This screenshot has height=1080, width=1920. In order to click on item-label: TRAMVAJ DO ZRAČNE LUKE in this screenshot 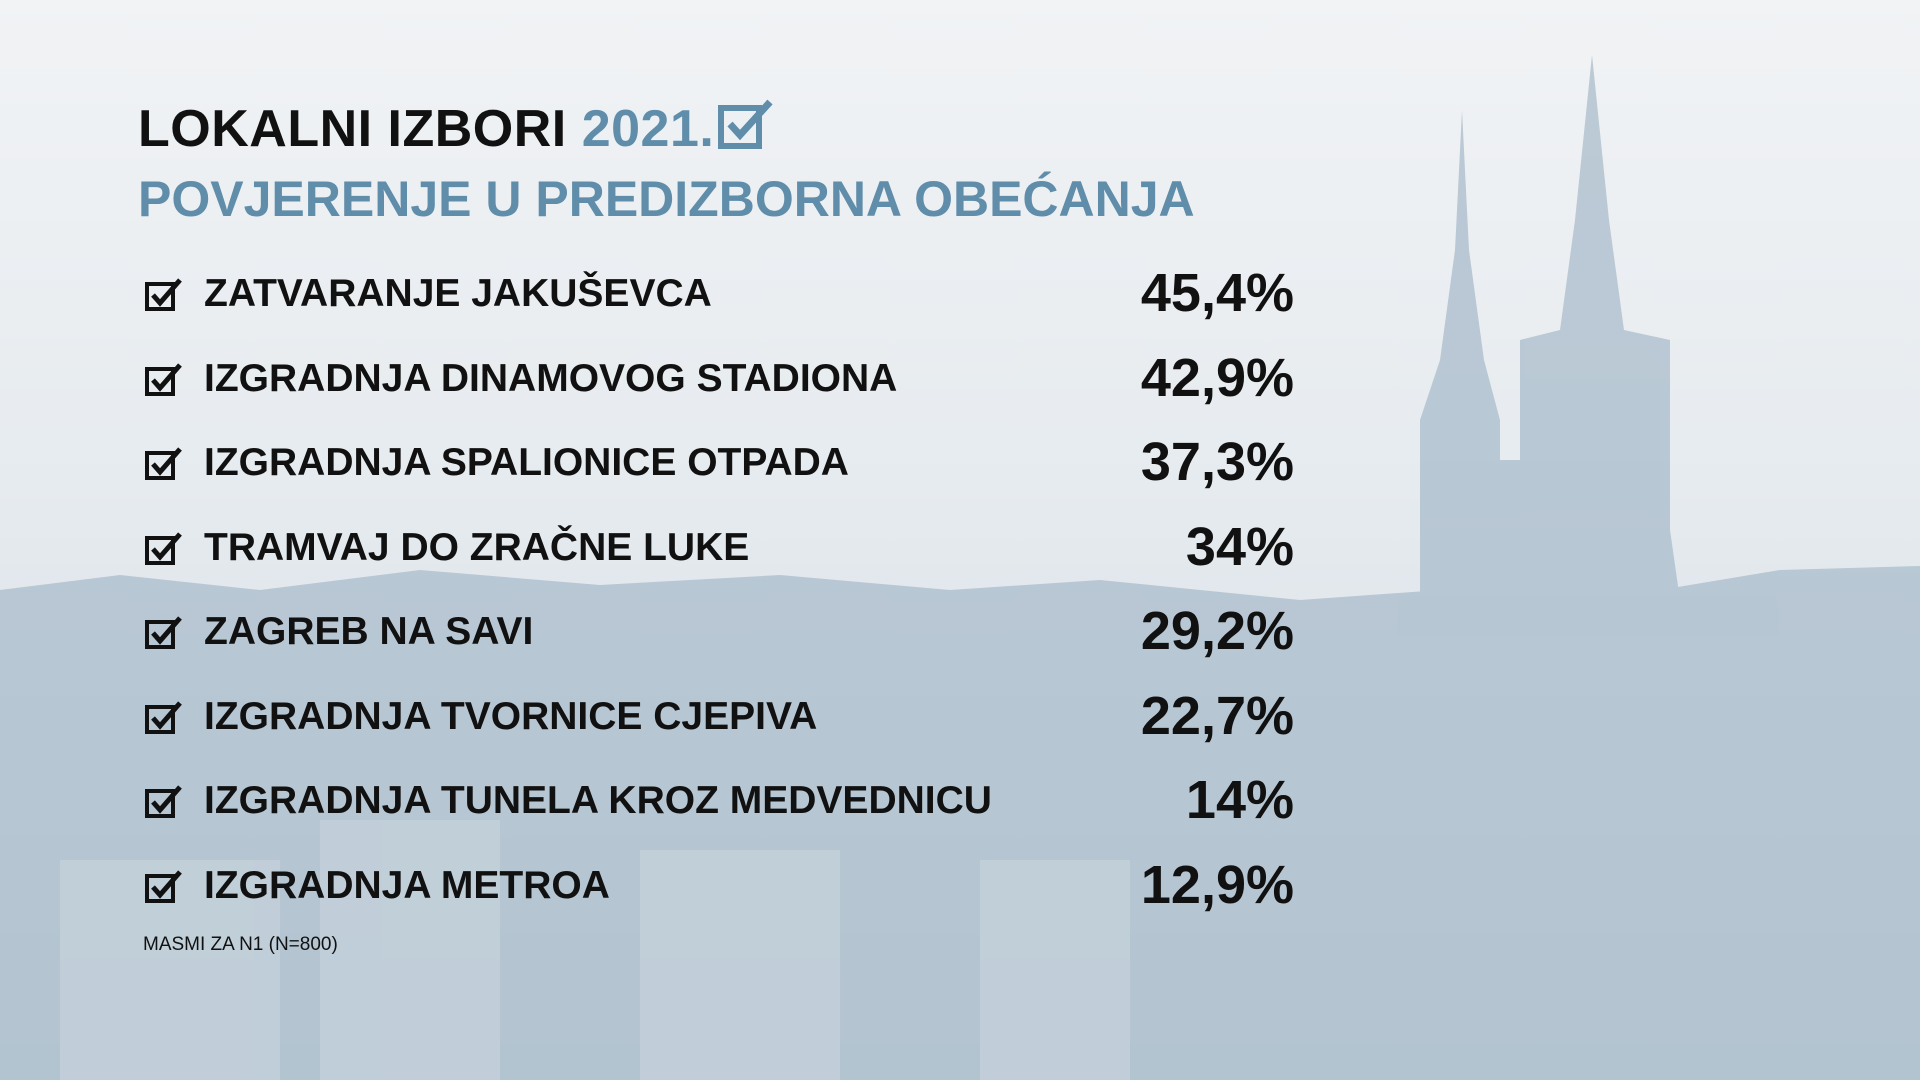, I will do `click(477, 547)`.